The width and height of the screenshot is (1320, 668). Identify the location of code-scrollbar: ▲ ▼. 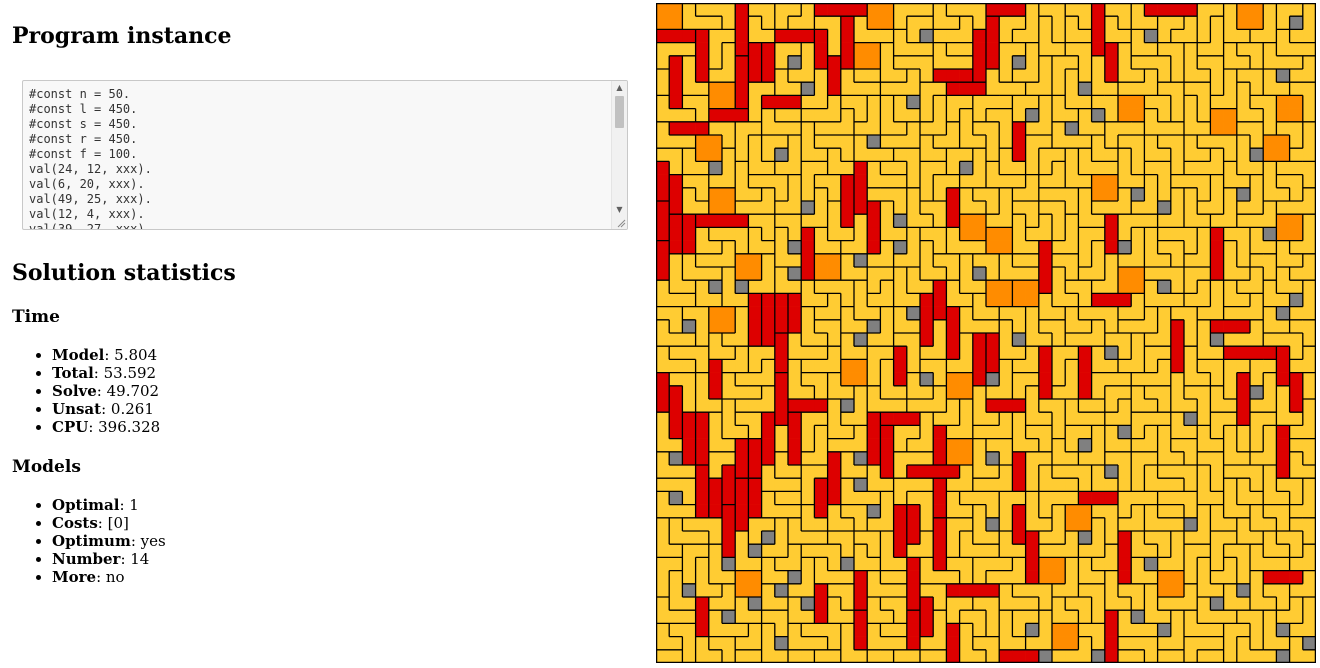
(619, 155).